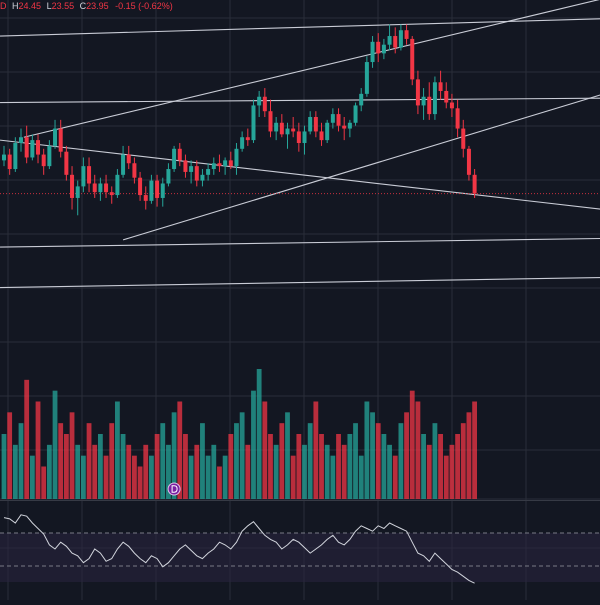 The height and width of the screenshot is (605, 600). Describe the element at coordinates (239, 549) in the screenshot. I see `rsi-line` at that location.